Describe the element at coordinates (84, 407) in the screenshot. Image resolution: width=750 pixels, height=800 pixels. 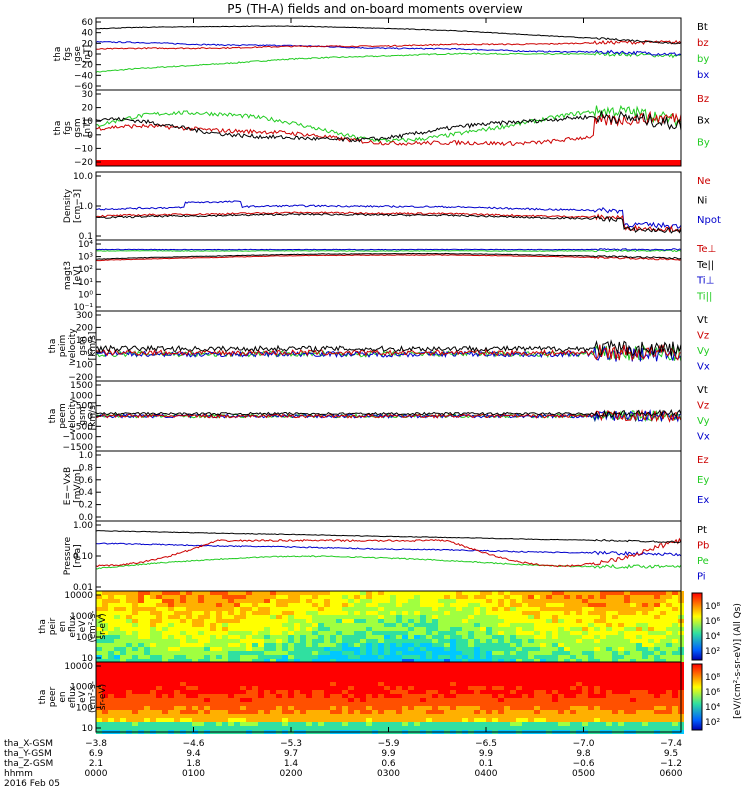
I see `ytick-label: 500` at that location.